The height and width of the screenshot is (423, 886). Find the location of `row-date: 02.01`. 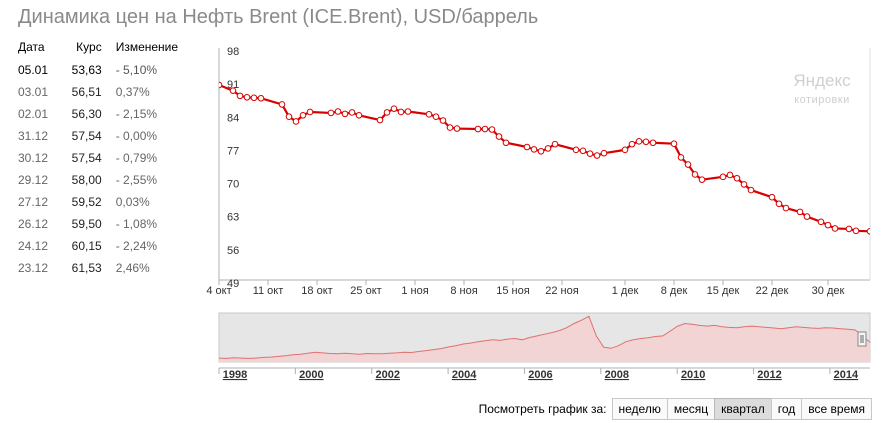

row-date: 02.01 is located at coordinates (33, 114).